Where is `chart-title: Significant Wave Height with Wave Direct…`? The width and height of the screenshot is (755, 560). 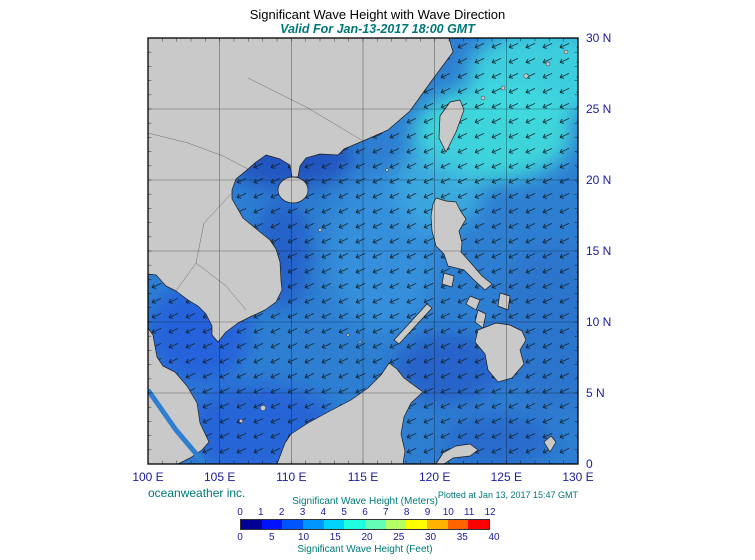 chart-title: Significant Wave Height with Wave Direct… is located at coordinates (377, 14).